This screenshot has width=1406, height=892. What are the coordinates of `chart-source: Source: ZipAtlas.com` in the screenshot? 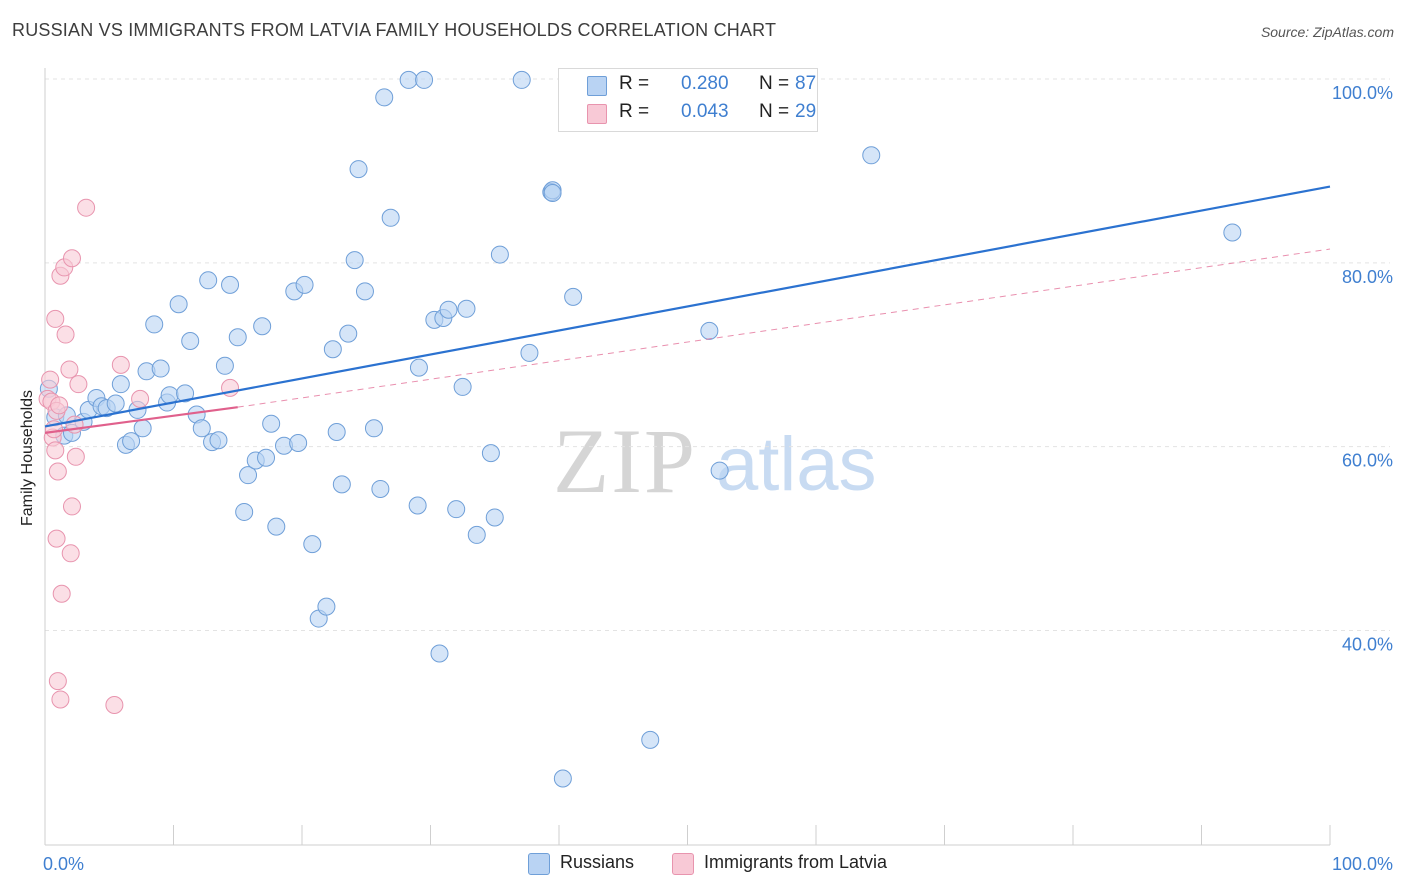 It's located at (1327, 32).